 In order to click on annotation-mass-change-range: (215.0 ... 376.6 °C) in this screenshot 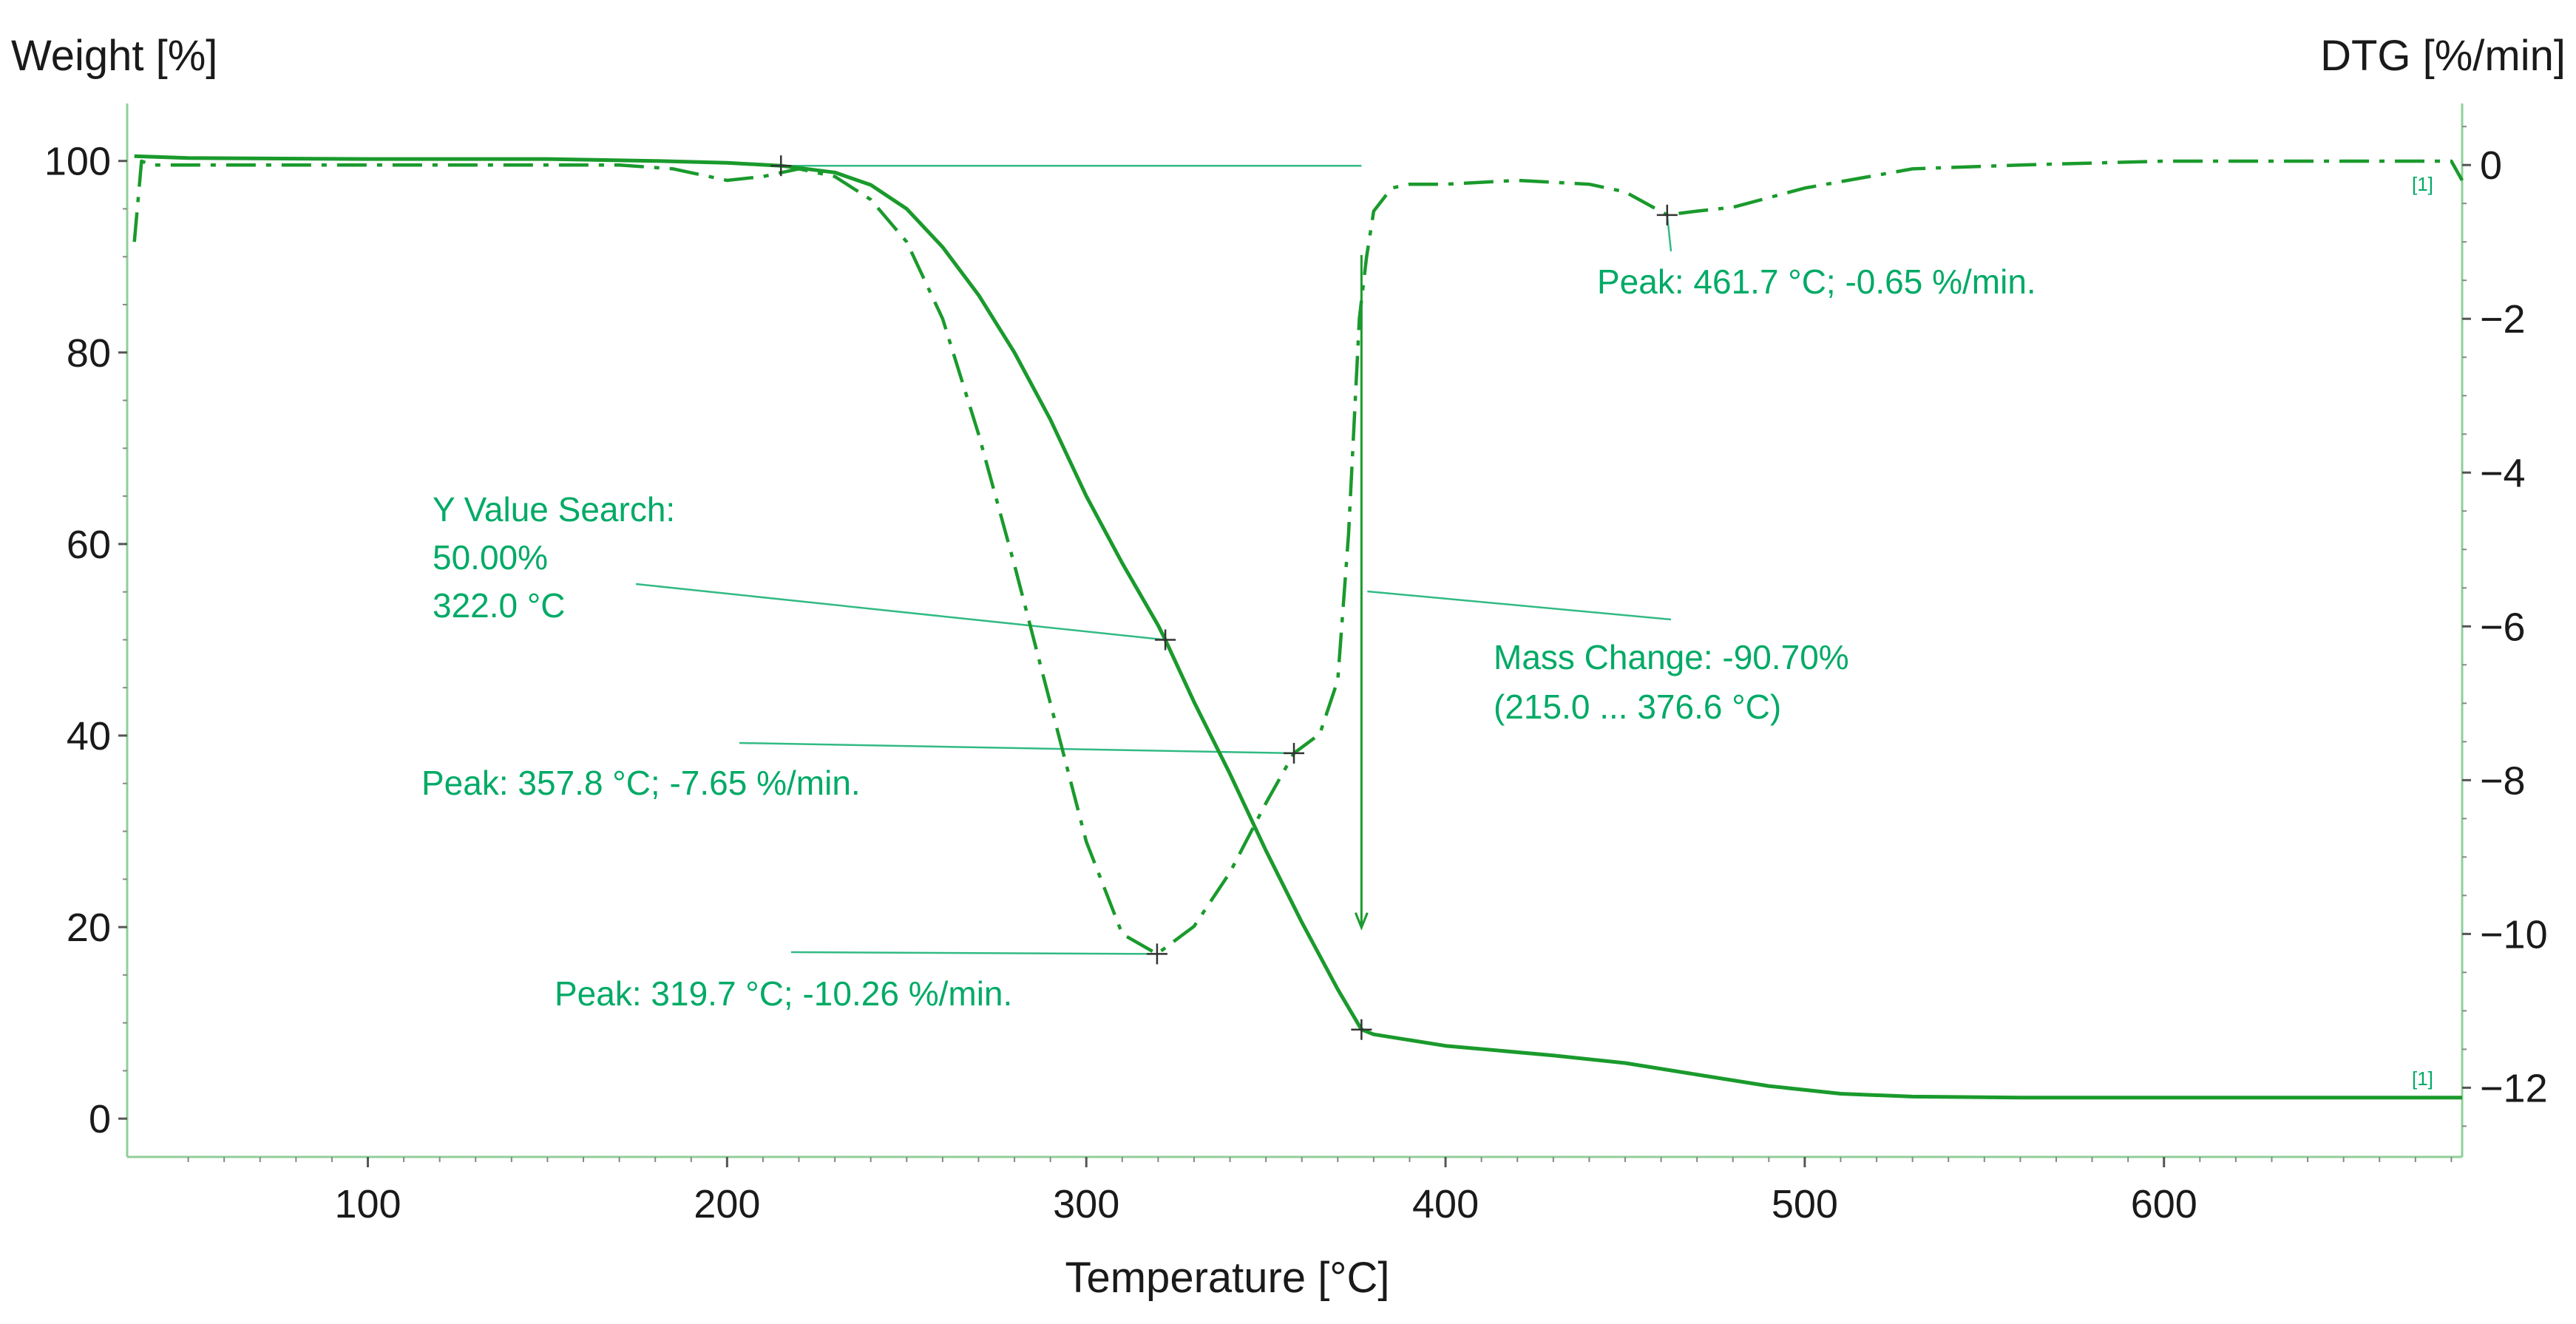, I will do `click(1637, 707)`.